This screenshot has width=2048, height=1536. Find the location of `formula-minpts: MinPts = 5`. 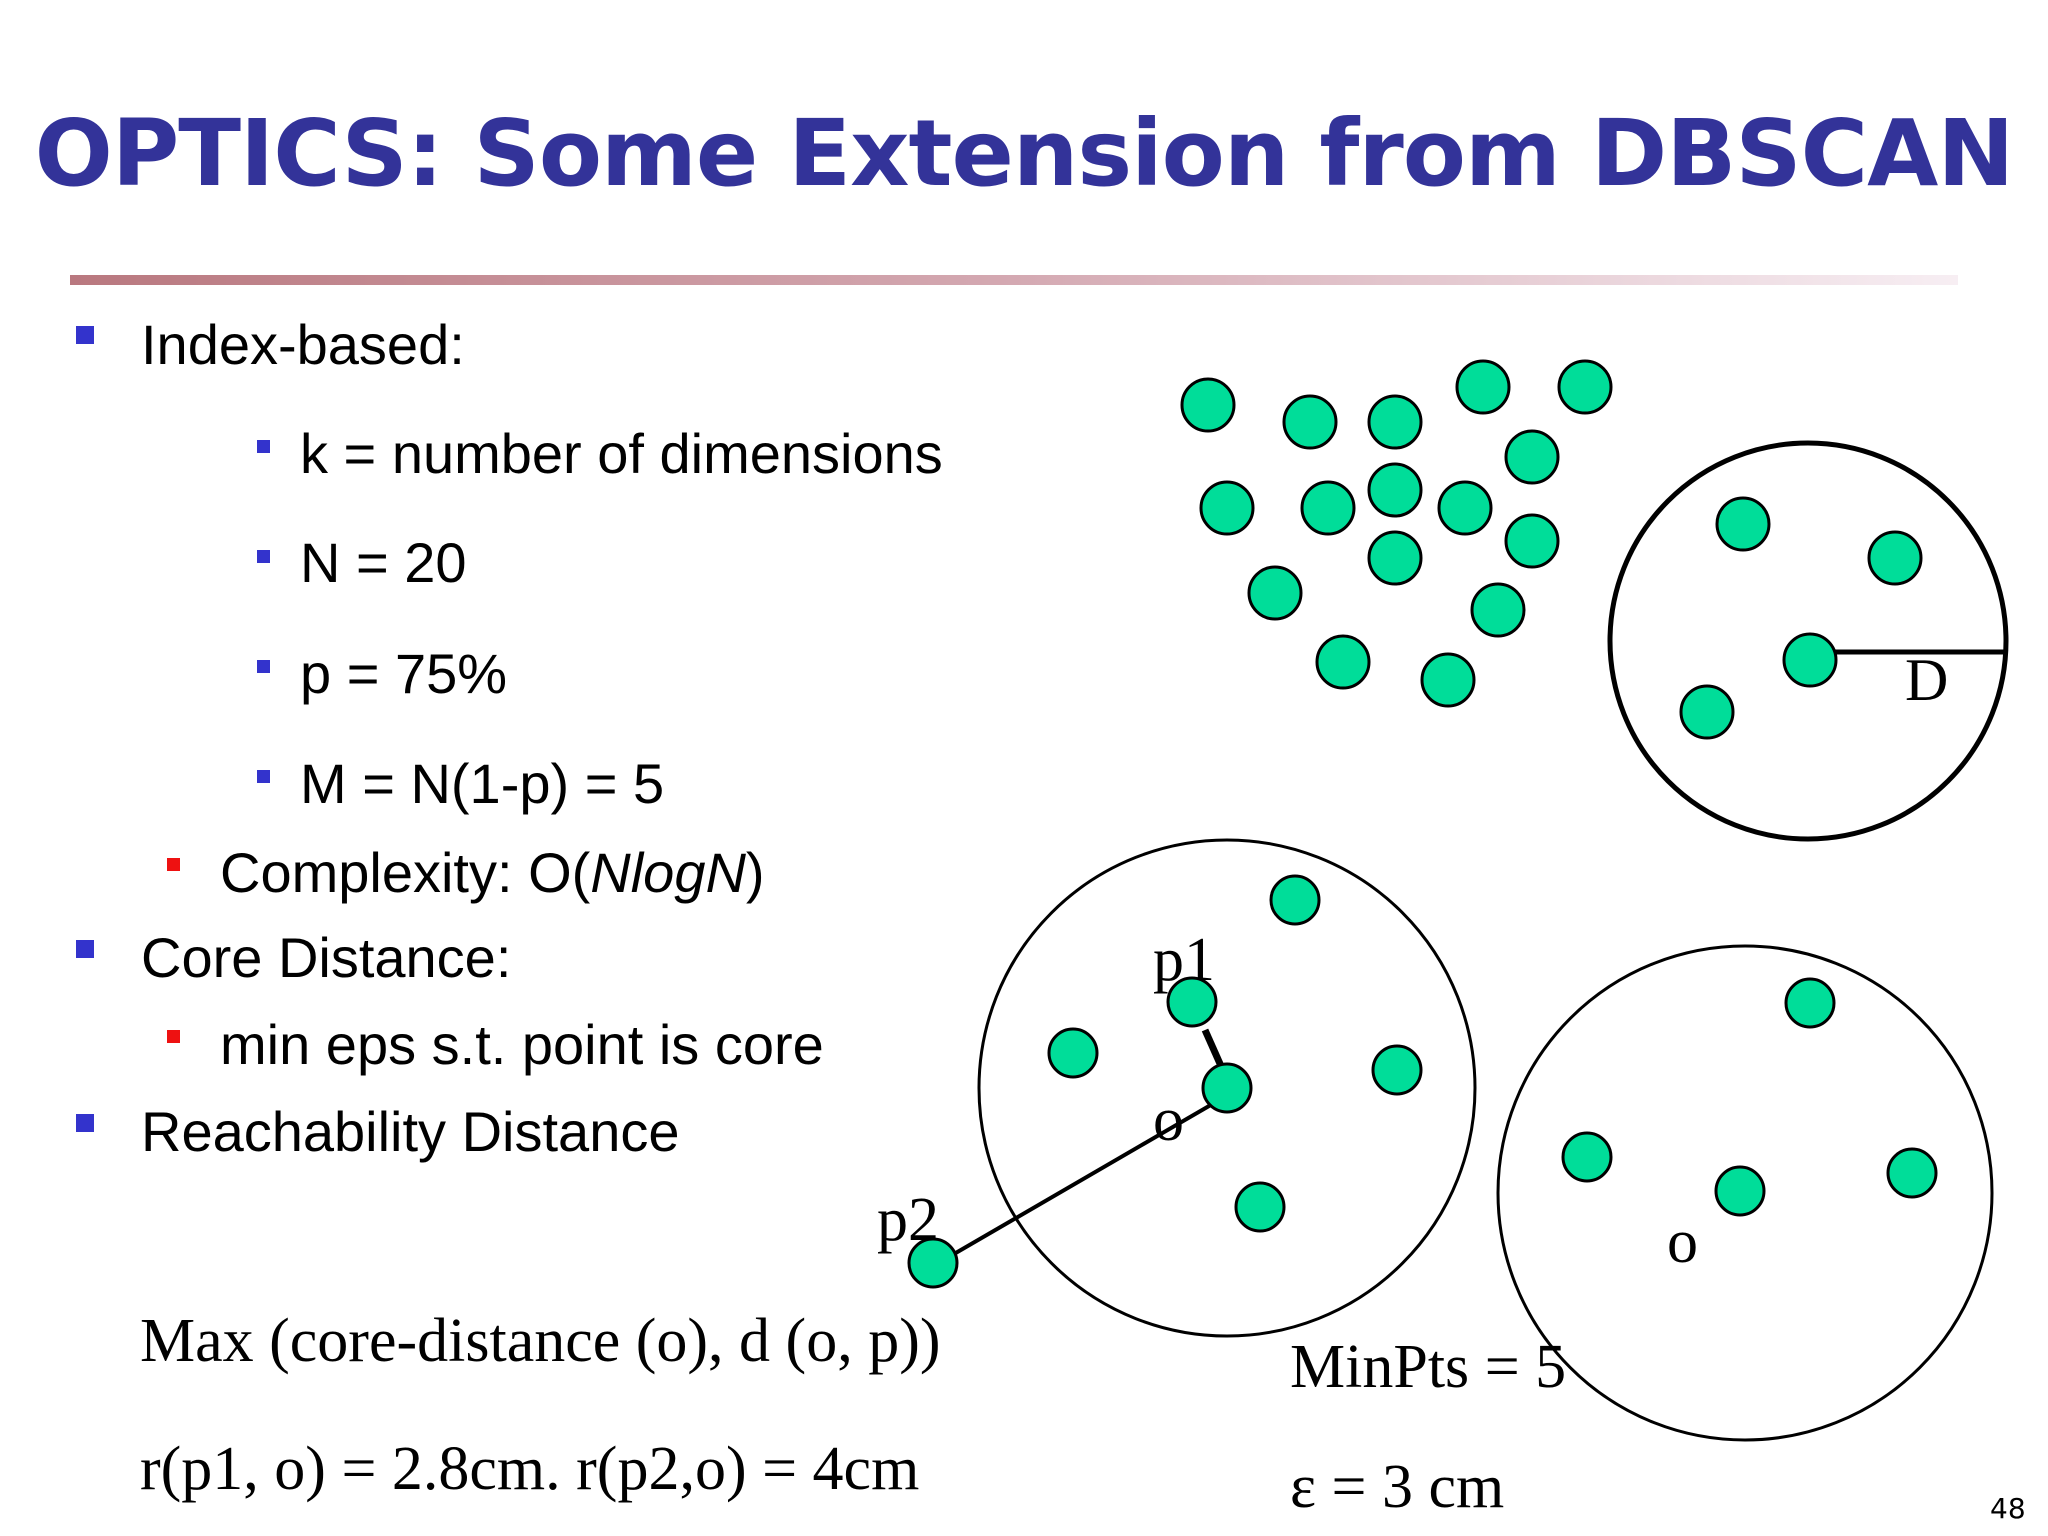

formula-minpts: MinPts = 5 is located at coordinates (1428, 1367).